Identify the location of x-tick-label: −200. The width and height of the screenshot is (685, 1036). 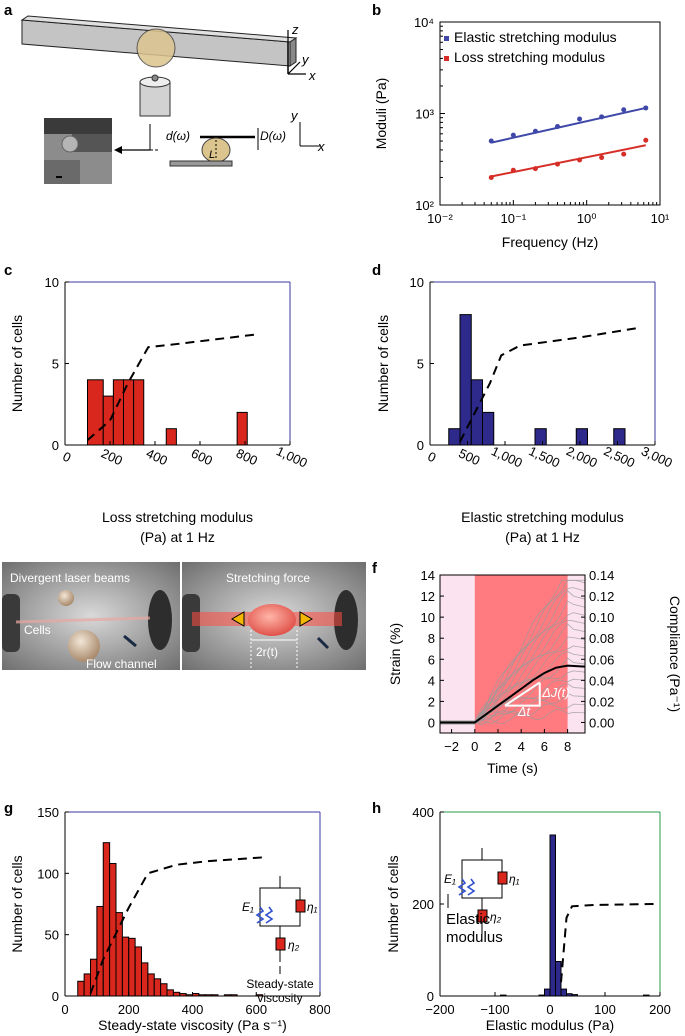
(439, 1009).